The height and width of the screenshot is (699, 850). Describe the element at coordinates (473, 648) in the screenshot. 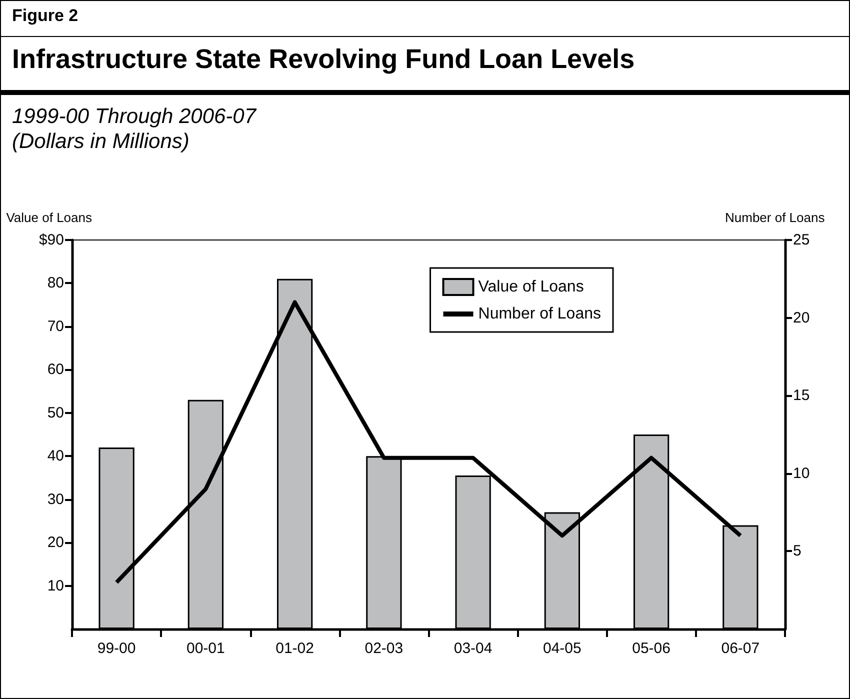

I see `x-tick-label: 03-04` at that location.